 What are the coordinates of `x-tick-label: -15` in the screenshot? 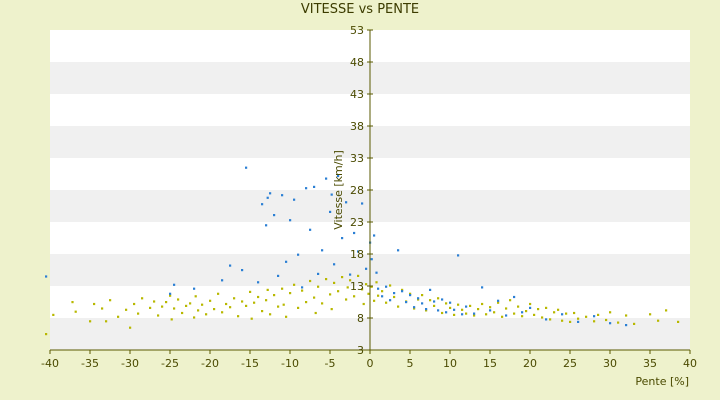 It's located at (250, 363).